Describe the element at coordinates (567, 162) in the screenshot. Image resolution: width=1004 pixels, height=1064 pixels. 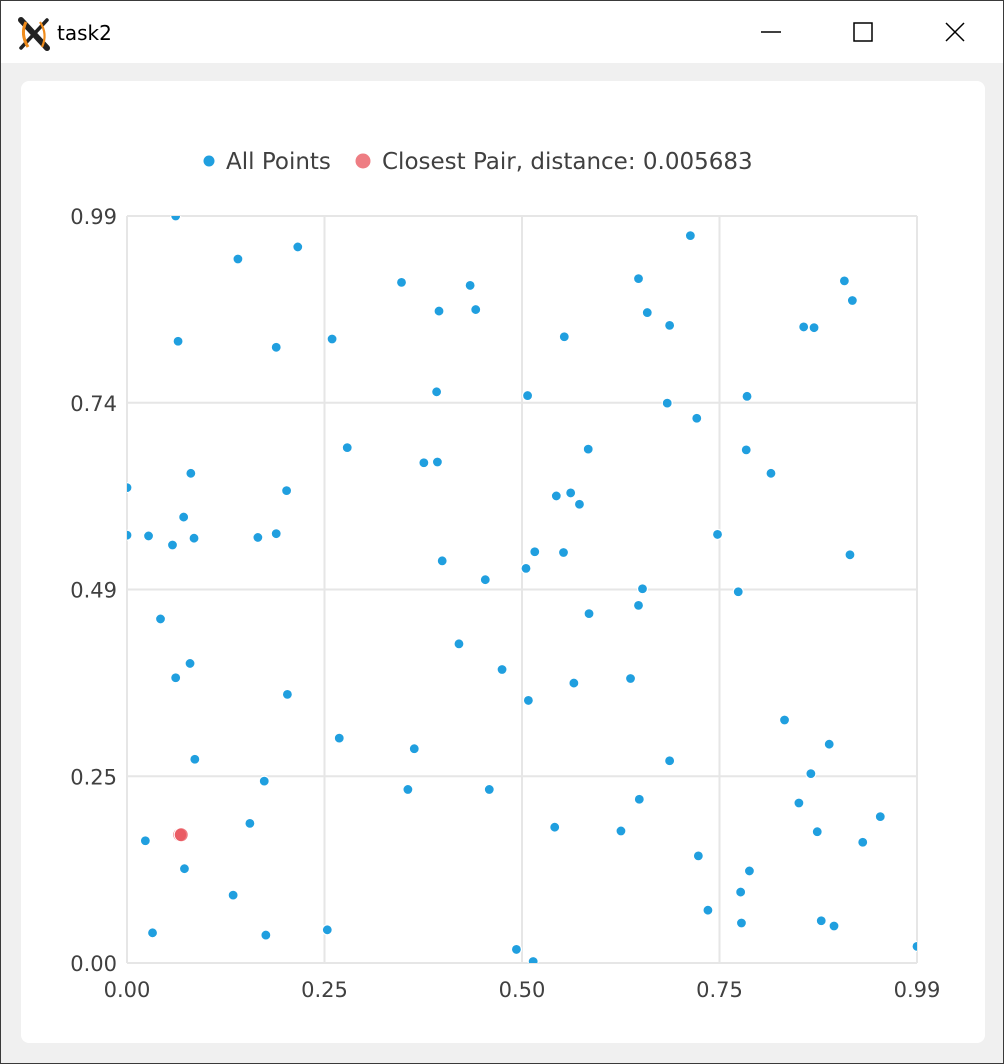
I see `legend-label-closest-pair: Closest Pair, distance: 0.005683` at that location.